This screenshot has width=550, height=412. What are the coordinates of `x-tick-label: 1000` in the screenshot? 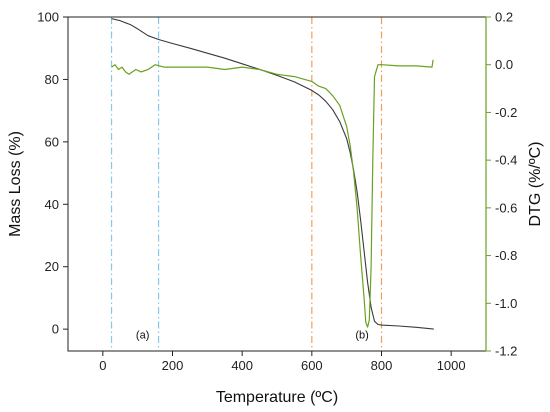 It's located at (451, 365).